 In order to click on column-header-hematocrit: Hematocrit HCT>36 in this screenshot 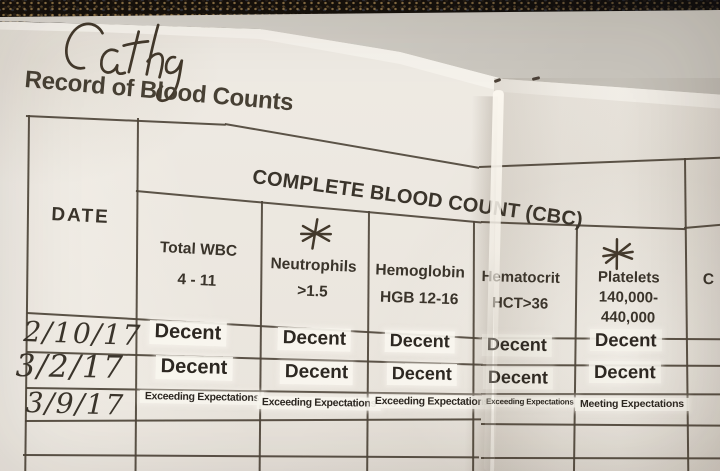, I will do `click(520, 291)`.